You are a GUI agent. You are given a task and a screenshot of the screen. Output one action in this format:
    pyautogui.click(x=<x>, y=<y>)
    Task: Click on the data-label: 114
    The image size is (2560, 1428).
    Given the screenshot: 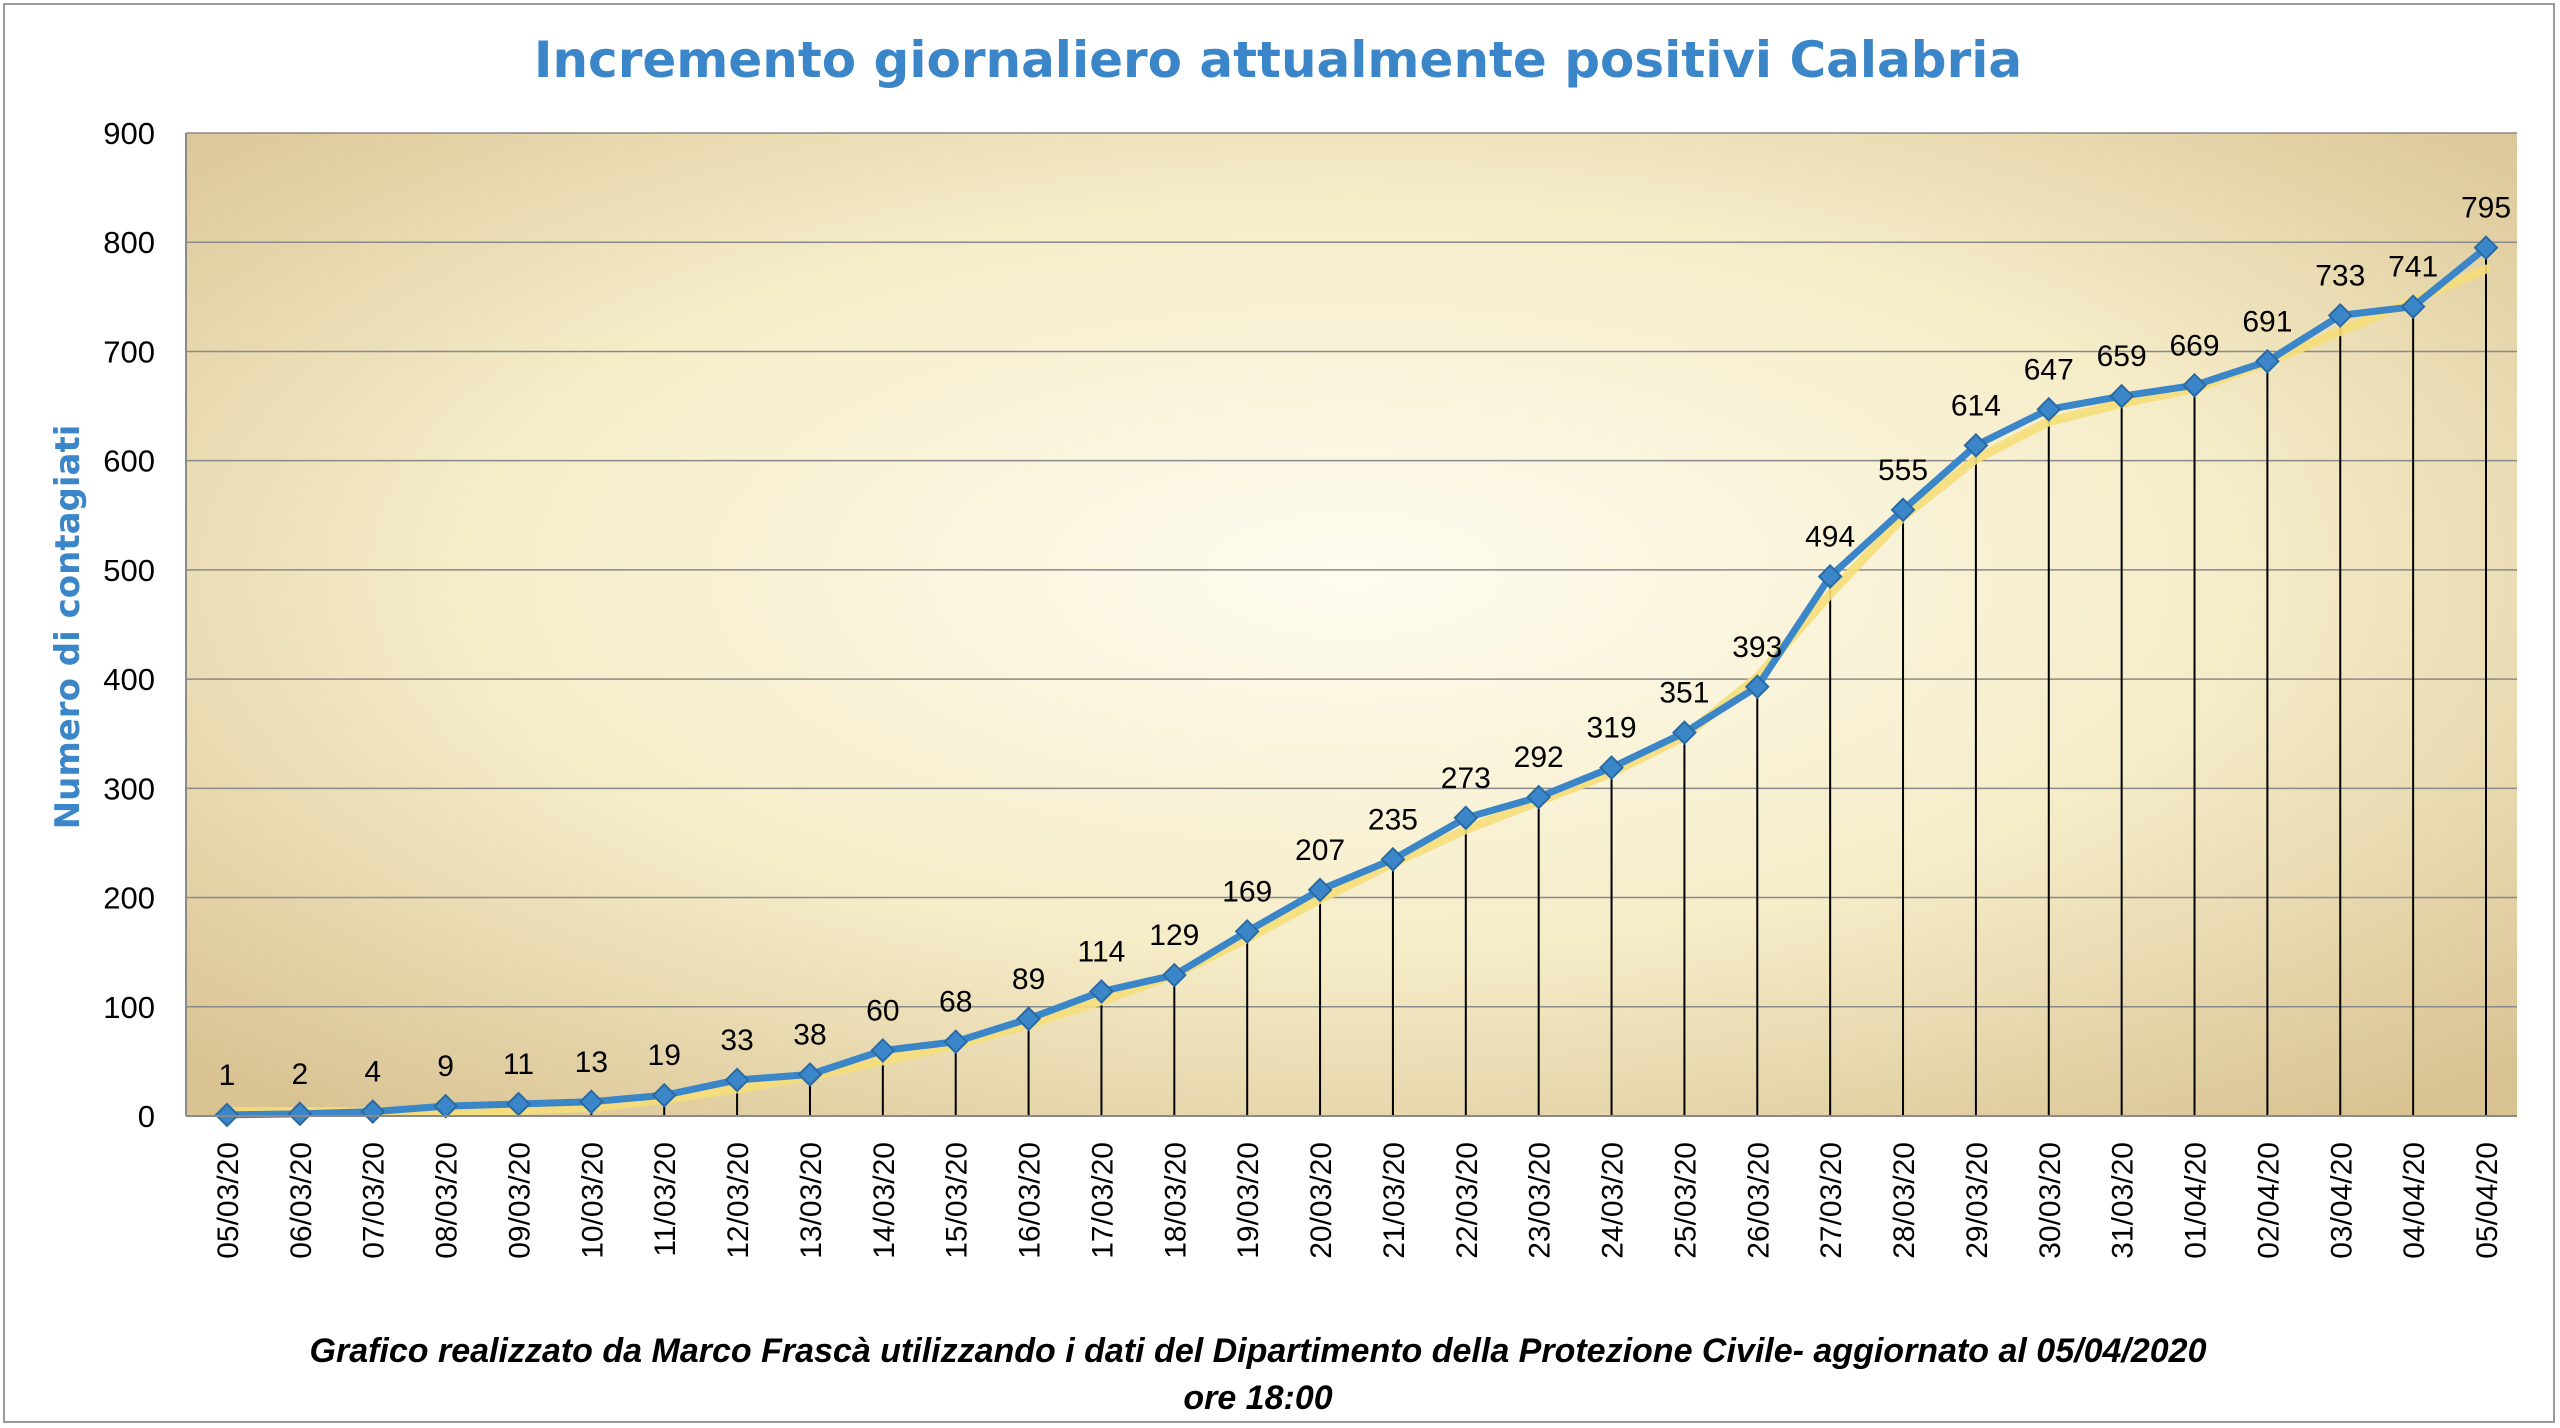 What is the action you would take?
    pyautogui.click(x=1102, y=951)
    